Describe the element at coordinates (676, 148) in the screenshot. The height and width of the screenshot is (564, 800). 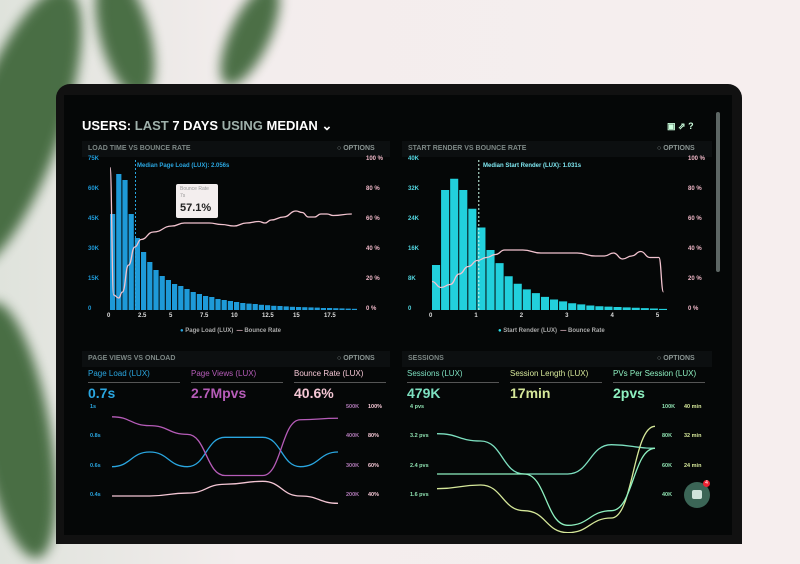
I see `panel2-options: ○ OPTIONS` at that location.